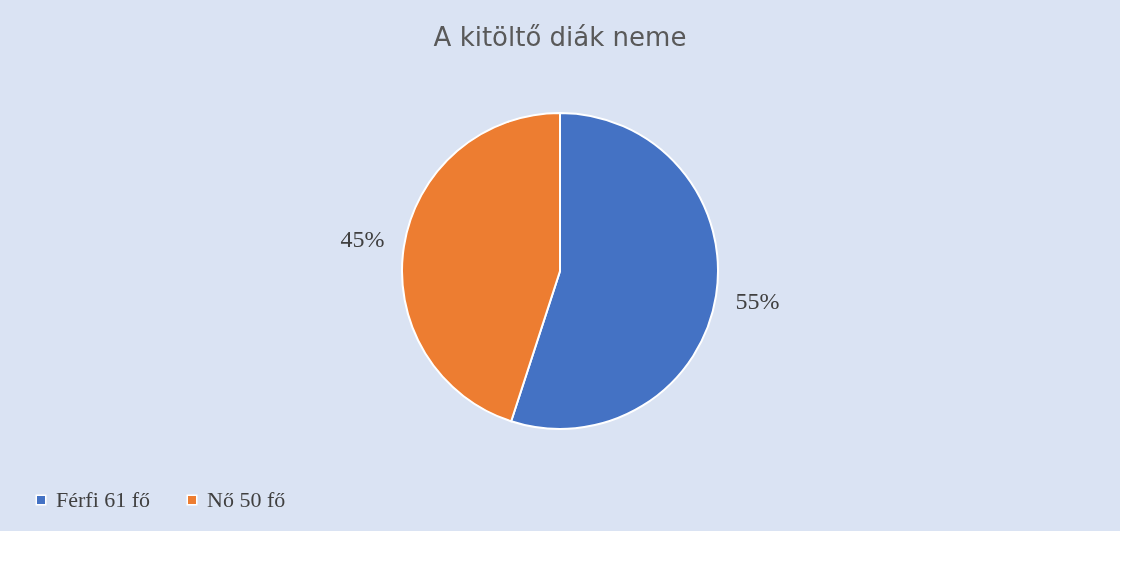  I want to click on data-label: 55%, so click(757, 301).